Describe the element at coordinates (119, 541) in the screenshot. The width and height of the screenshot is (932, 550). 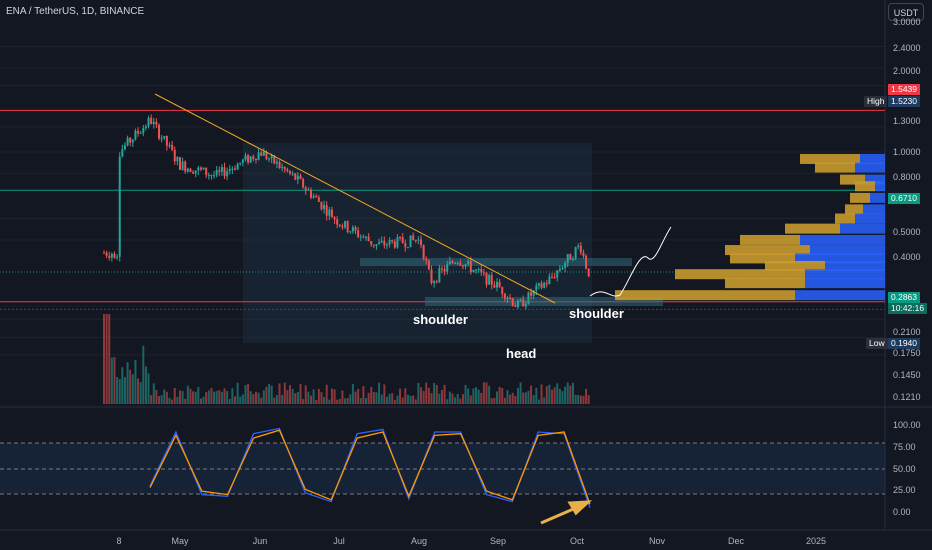
I see `time-tick: 8` at that location.